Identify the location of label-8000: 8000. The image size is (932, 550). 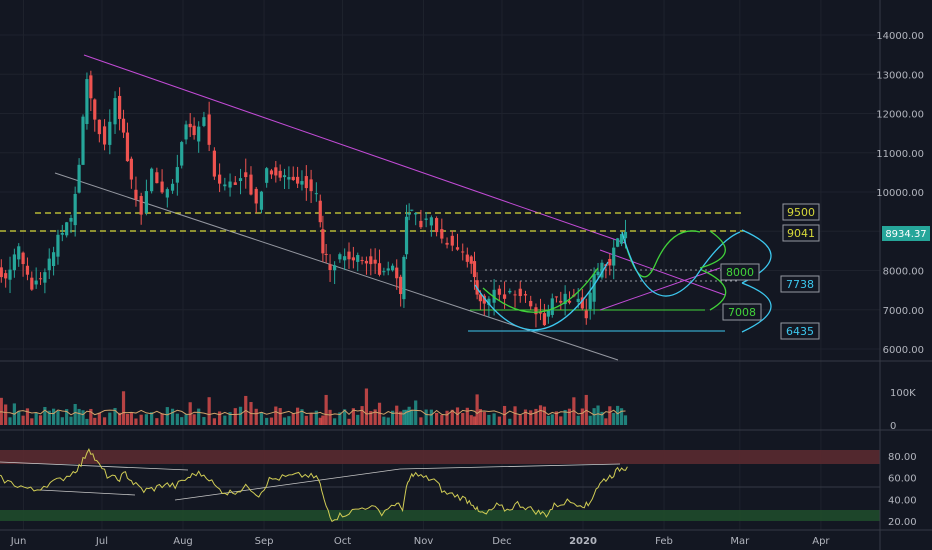
(740, 272).